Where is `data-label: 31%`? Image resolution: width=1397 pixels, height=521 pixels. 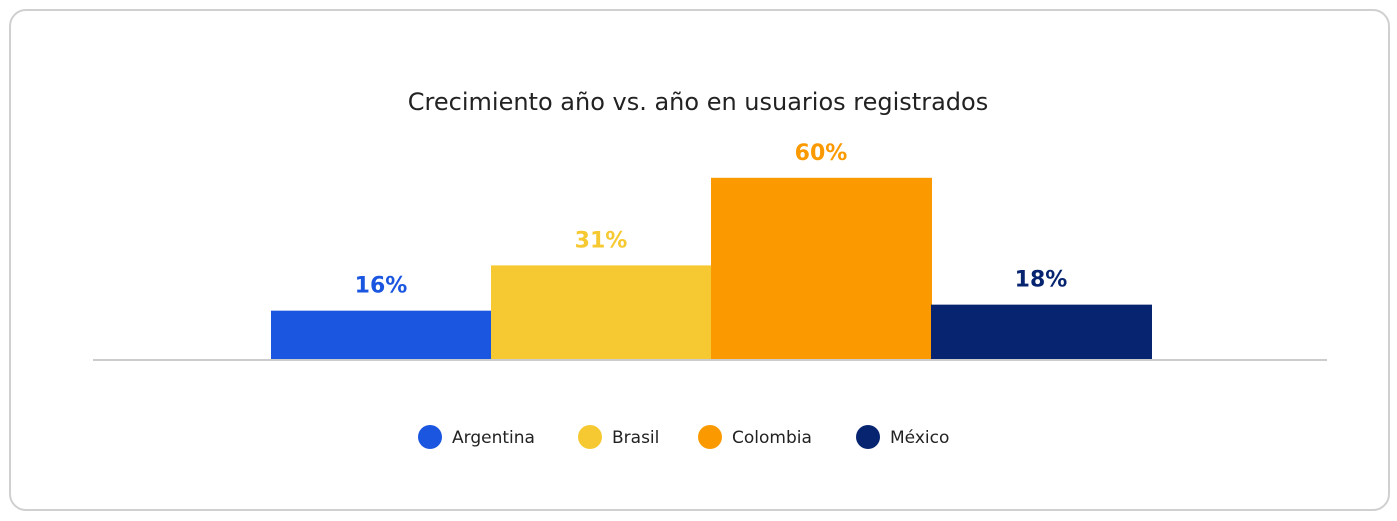
data-label: 31% is located at coordinates (601, 240).